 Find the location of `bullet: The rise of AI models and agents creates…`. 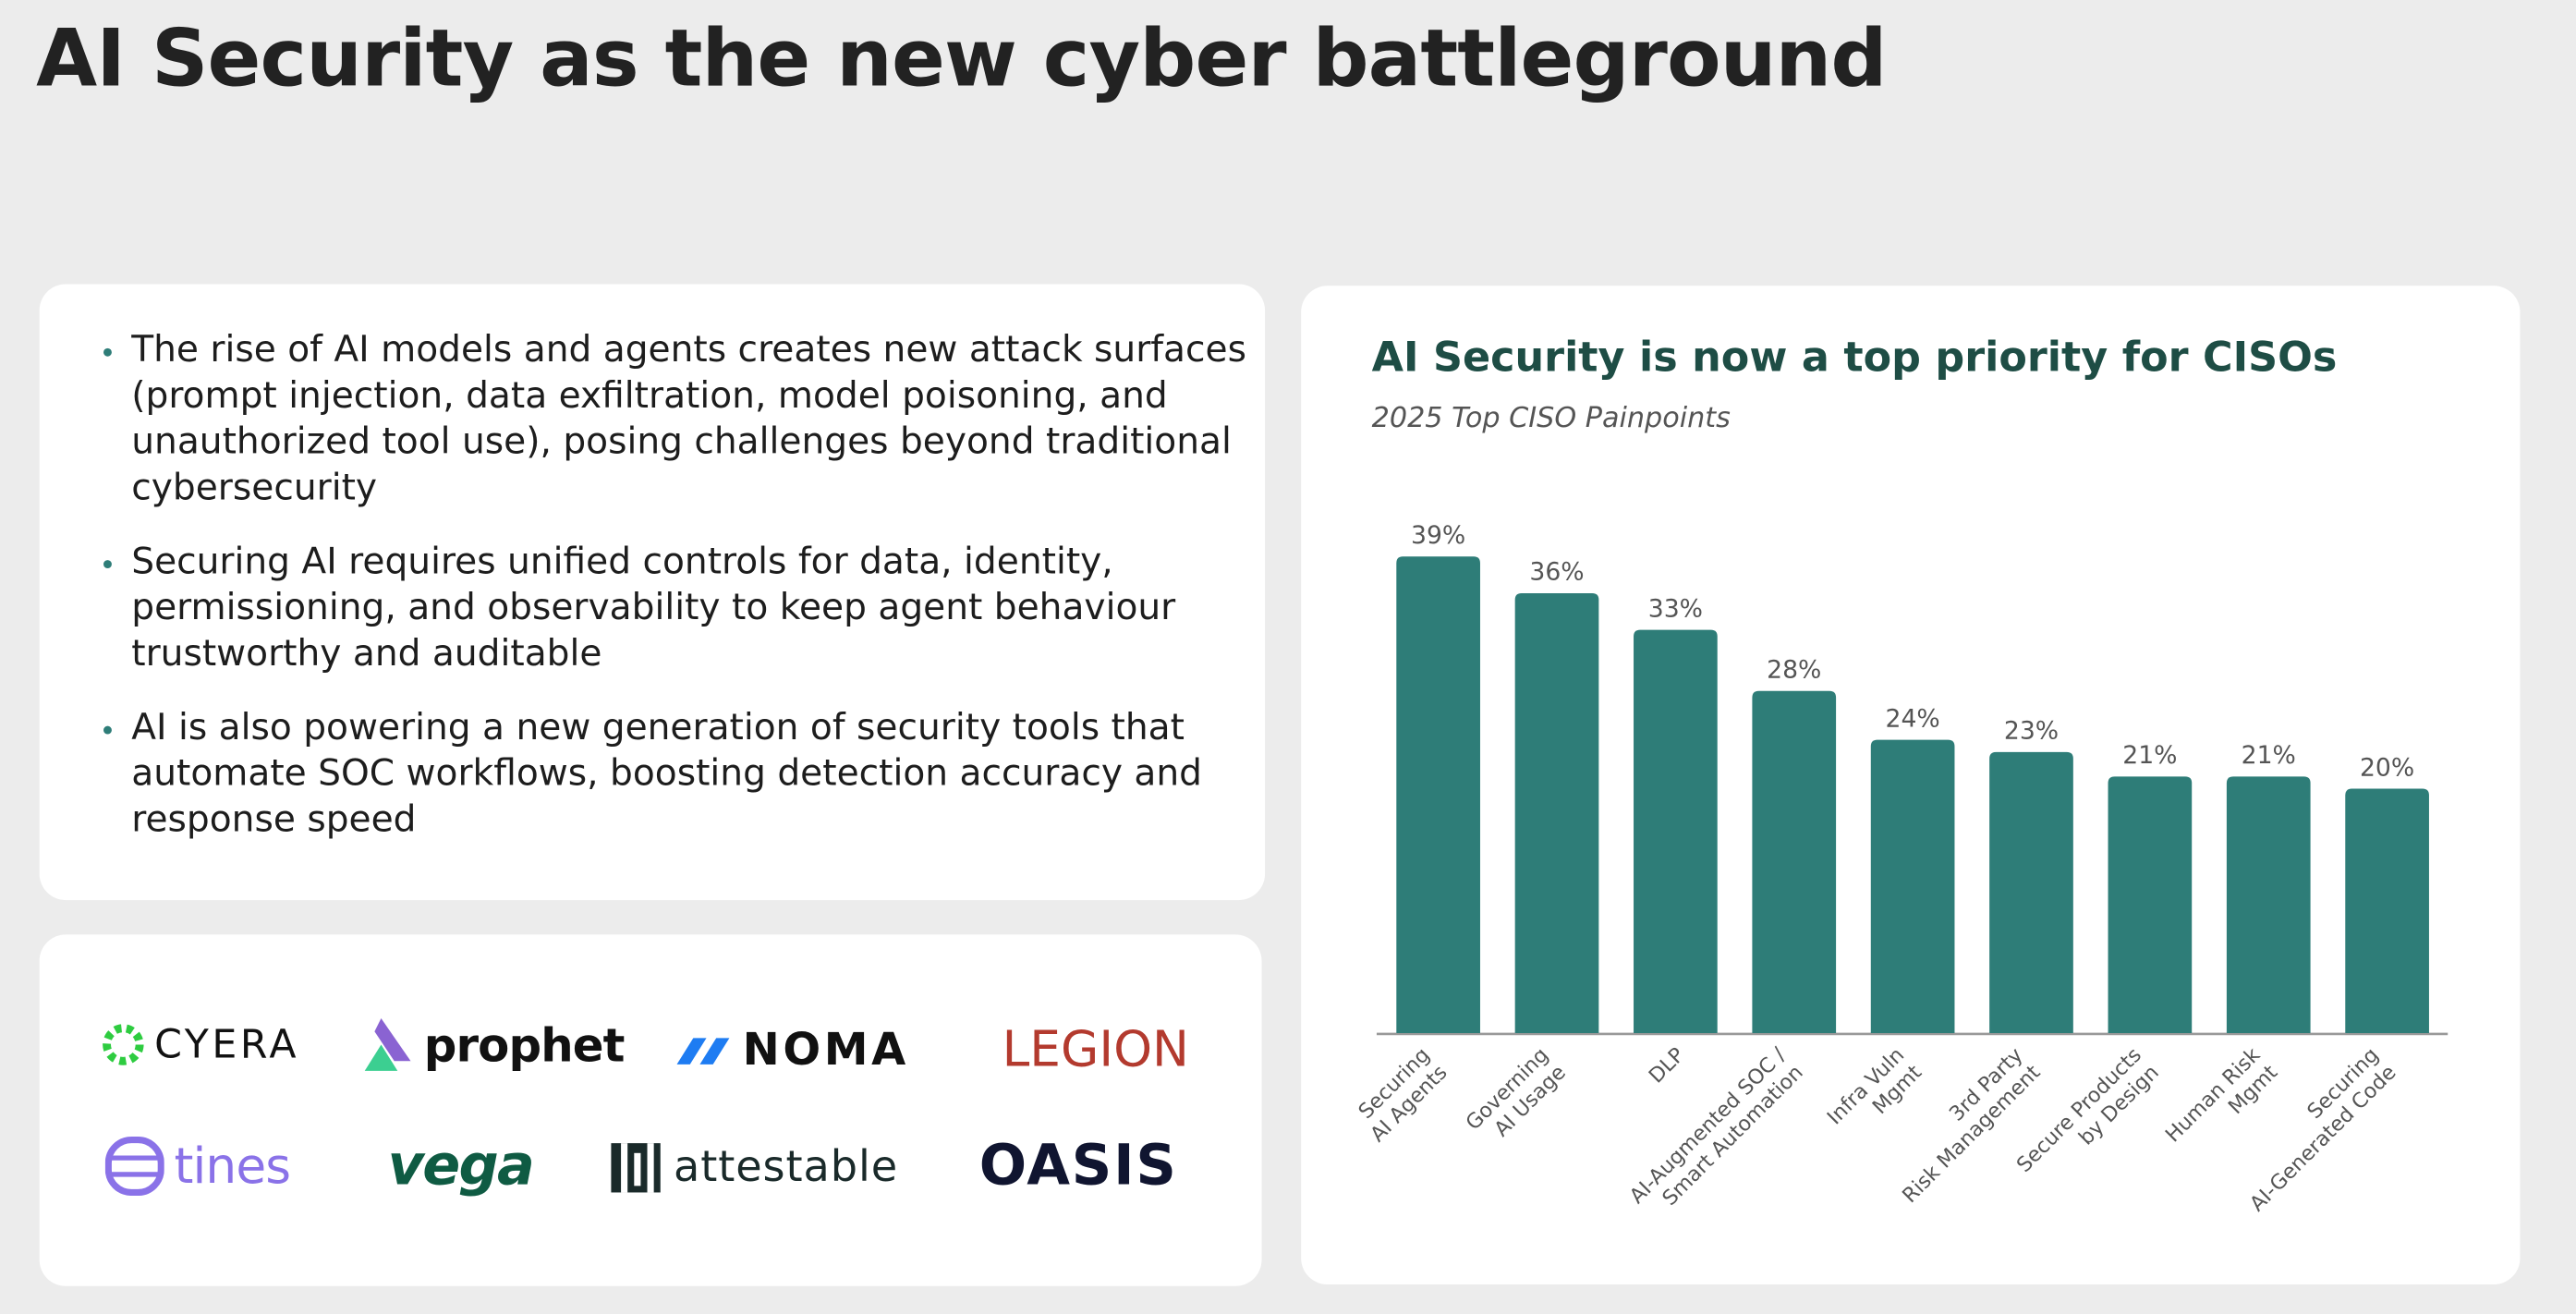

bullet: The rise of AI models and agents creates… is located at coordinates (698, 421).